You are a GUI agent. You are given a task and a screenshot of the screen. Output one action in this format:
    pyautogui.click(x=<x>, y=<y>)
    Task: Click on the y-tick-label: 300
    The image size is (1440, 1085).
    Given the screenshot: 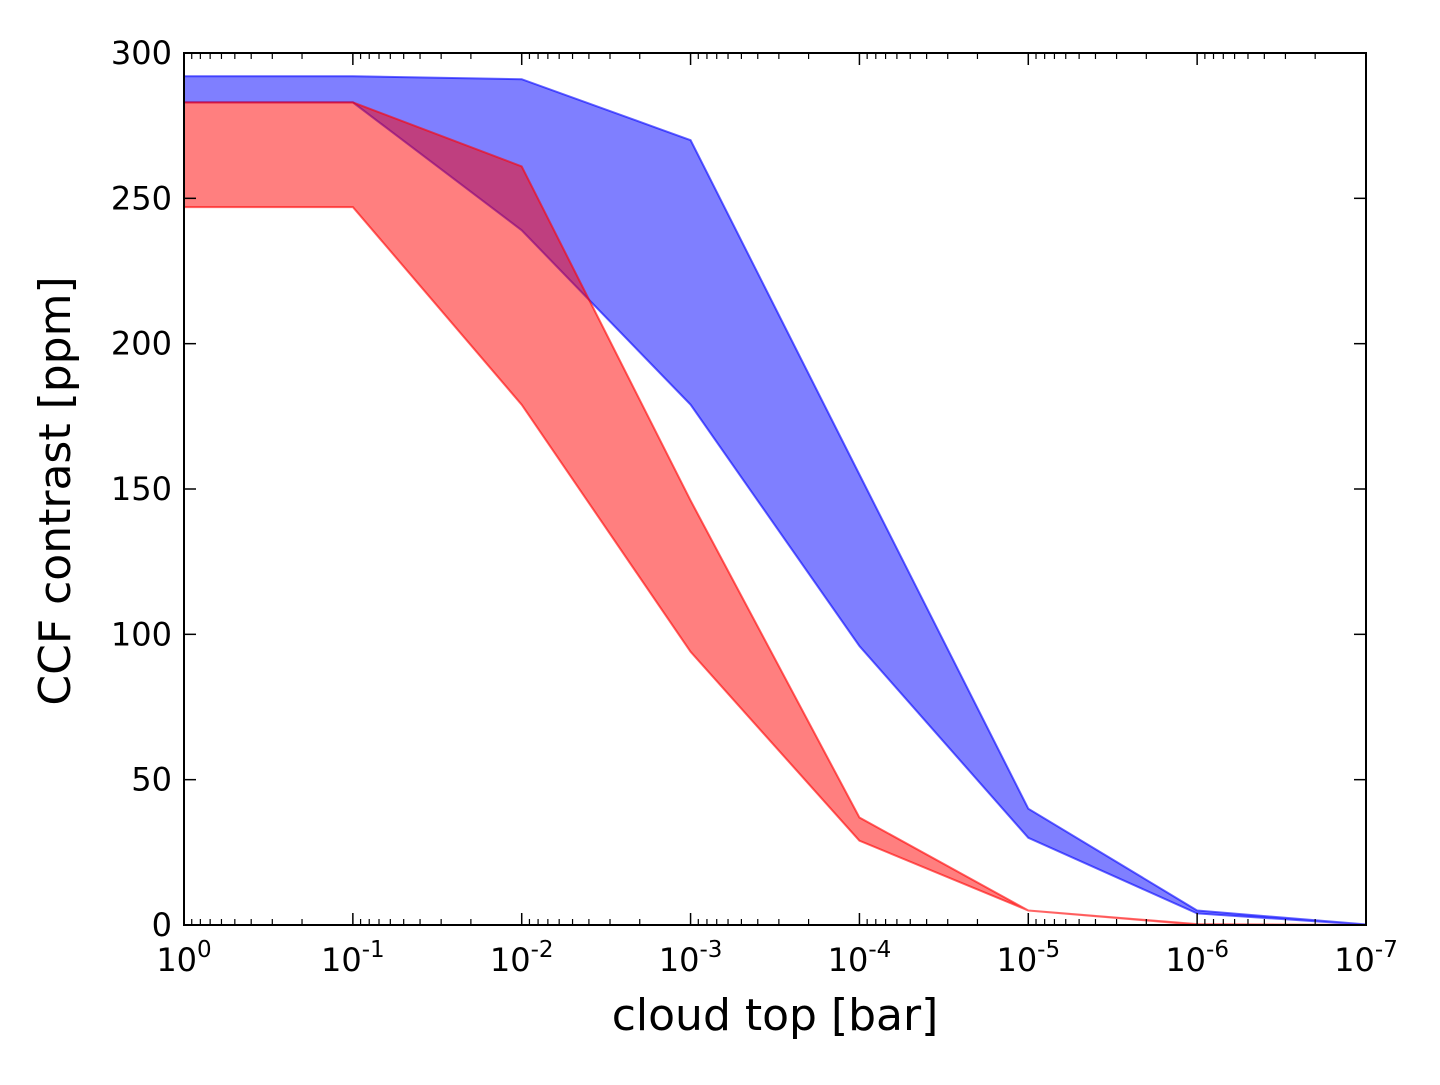 What is the action you would take?
    pyautogui.click(x=141, y=53)
    